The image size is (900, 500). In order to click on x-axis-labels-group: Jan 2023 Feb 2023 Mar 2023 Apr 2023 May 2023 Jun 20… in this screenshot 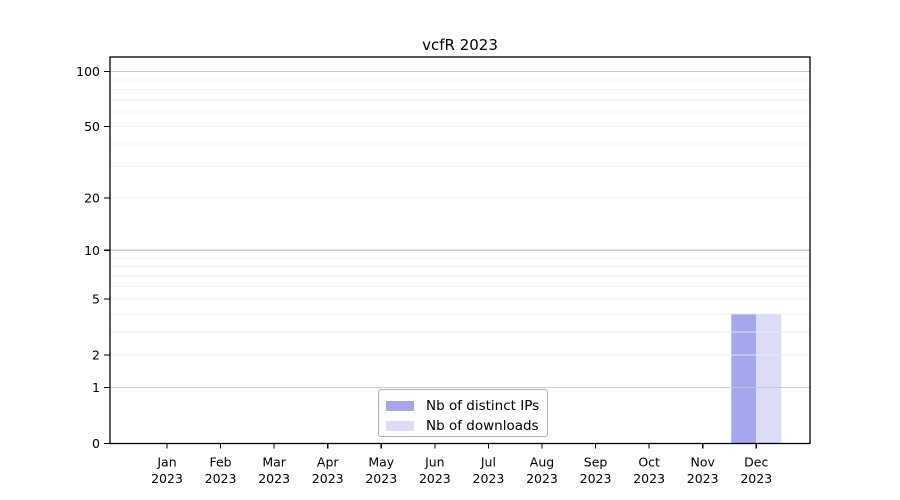, I will do `click(461, 471)`.